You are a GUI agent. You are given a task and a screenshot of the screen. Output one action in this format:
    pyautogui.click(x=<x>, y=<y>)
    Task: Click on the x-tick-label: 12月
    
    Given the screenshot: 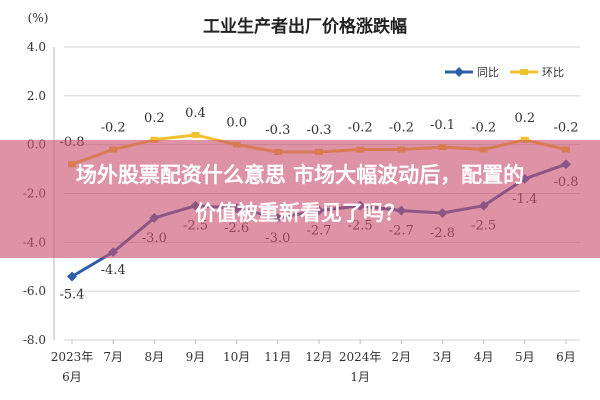 What is the action you would take?
    pyautogui.click(x=318, y=357)
    